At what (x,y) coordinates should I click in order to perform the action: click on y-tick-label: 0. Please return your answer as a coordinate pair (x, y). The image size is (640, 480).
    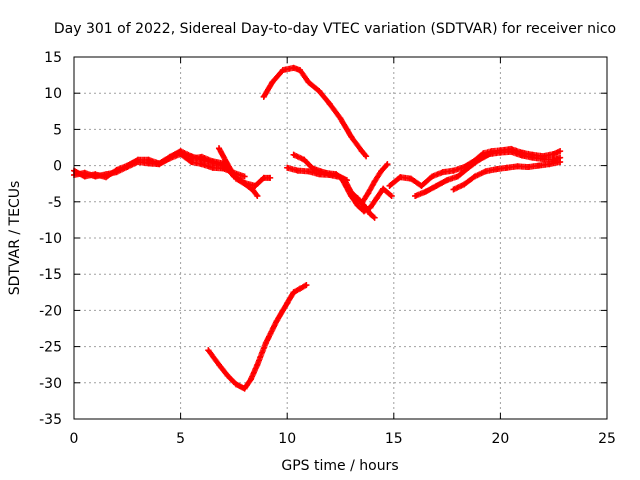
    Looking at the image, I should click on (57, 167).